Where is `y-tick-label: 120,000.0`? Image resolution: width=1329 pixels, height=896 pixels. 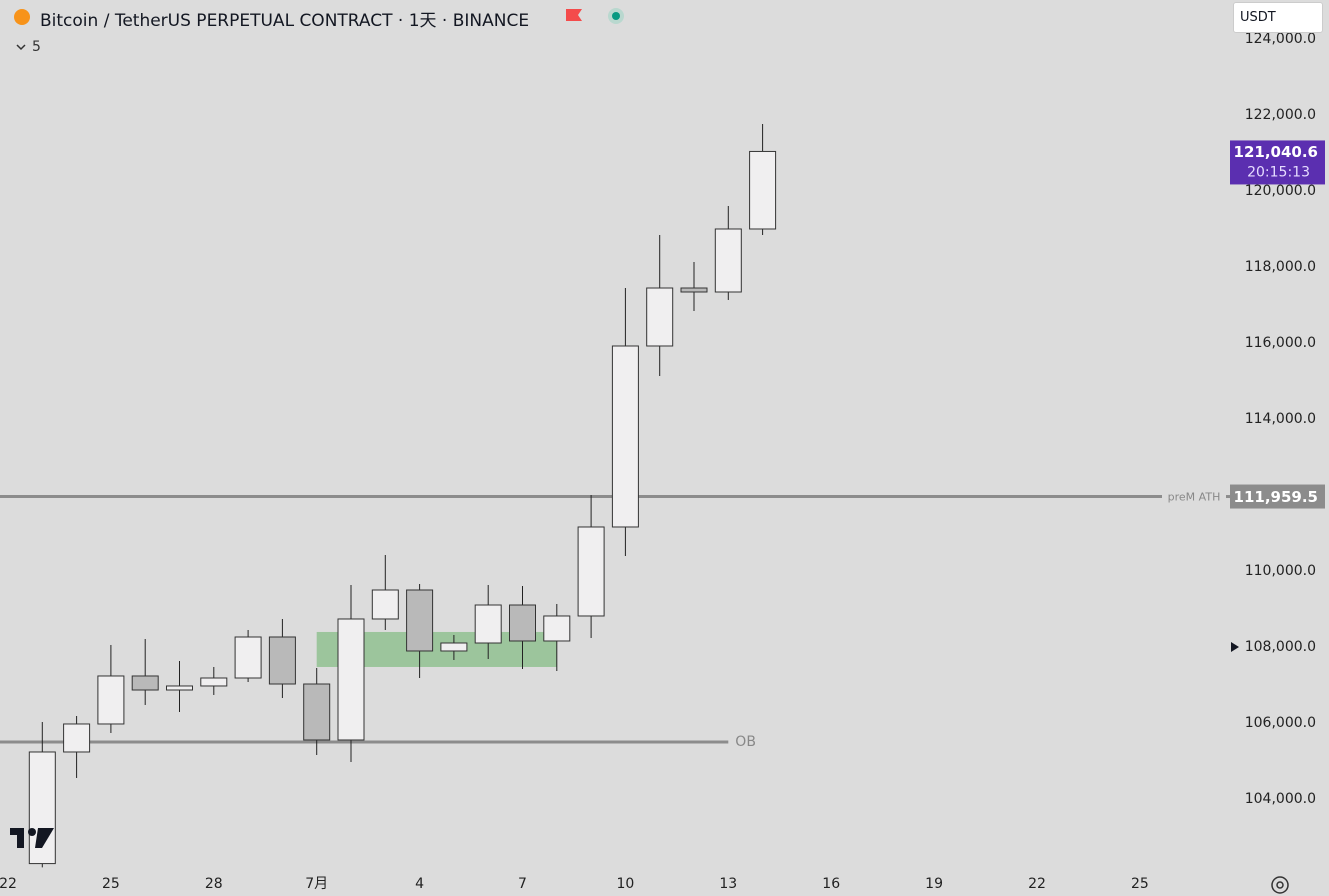
y-tick-label: 120,000.0 is located at coordinates (1280, 191).